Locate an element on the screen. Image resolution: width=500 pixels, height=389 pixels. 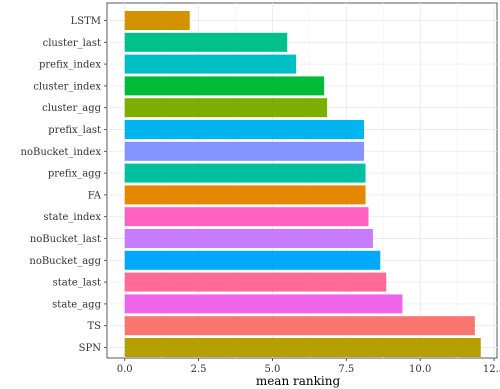
y-tick-label: state_index is located at coordinates (72, 217).